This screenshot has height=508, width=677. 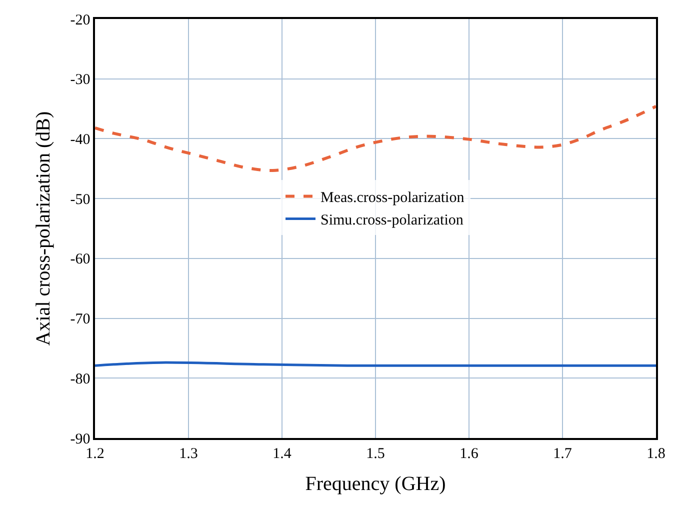 I want to click on y-tick-label: -50, so click(x=80, y=200).